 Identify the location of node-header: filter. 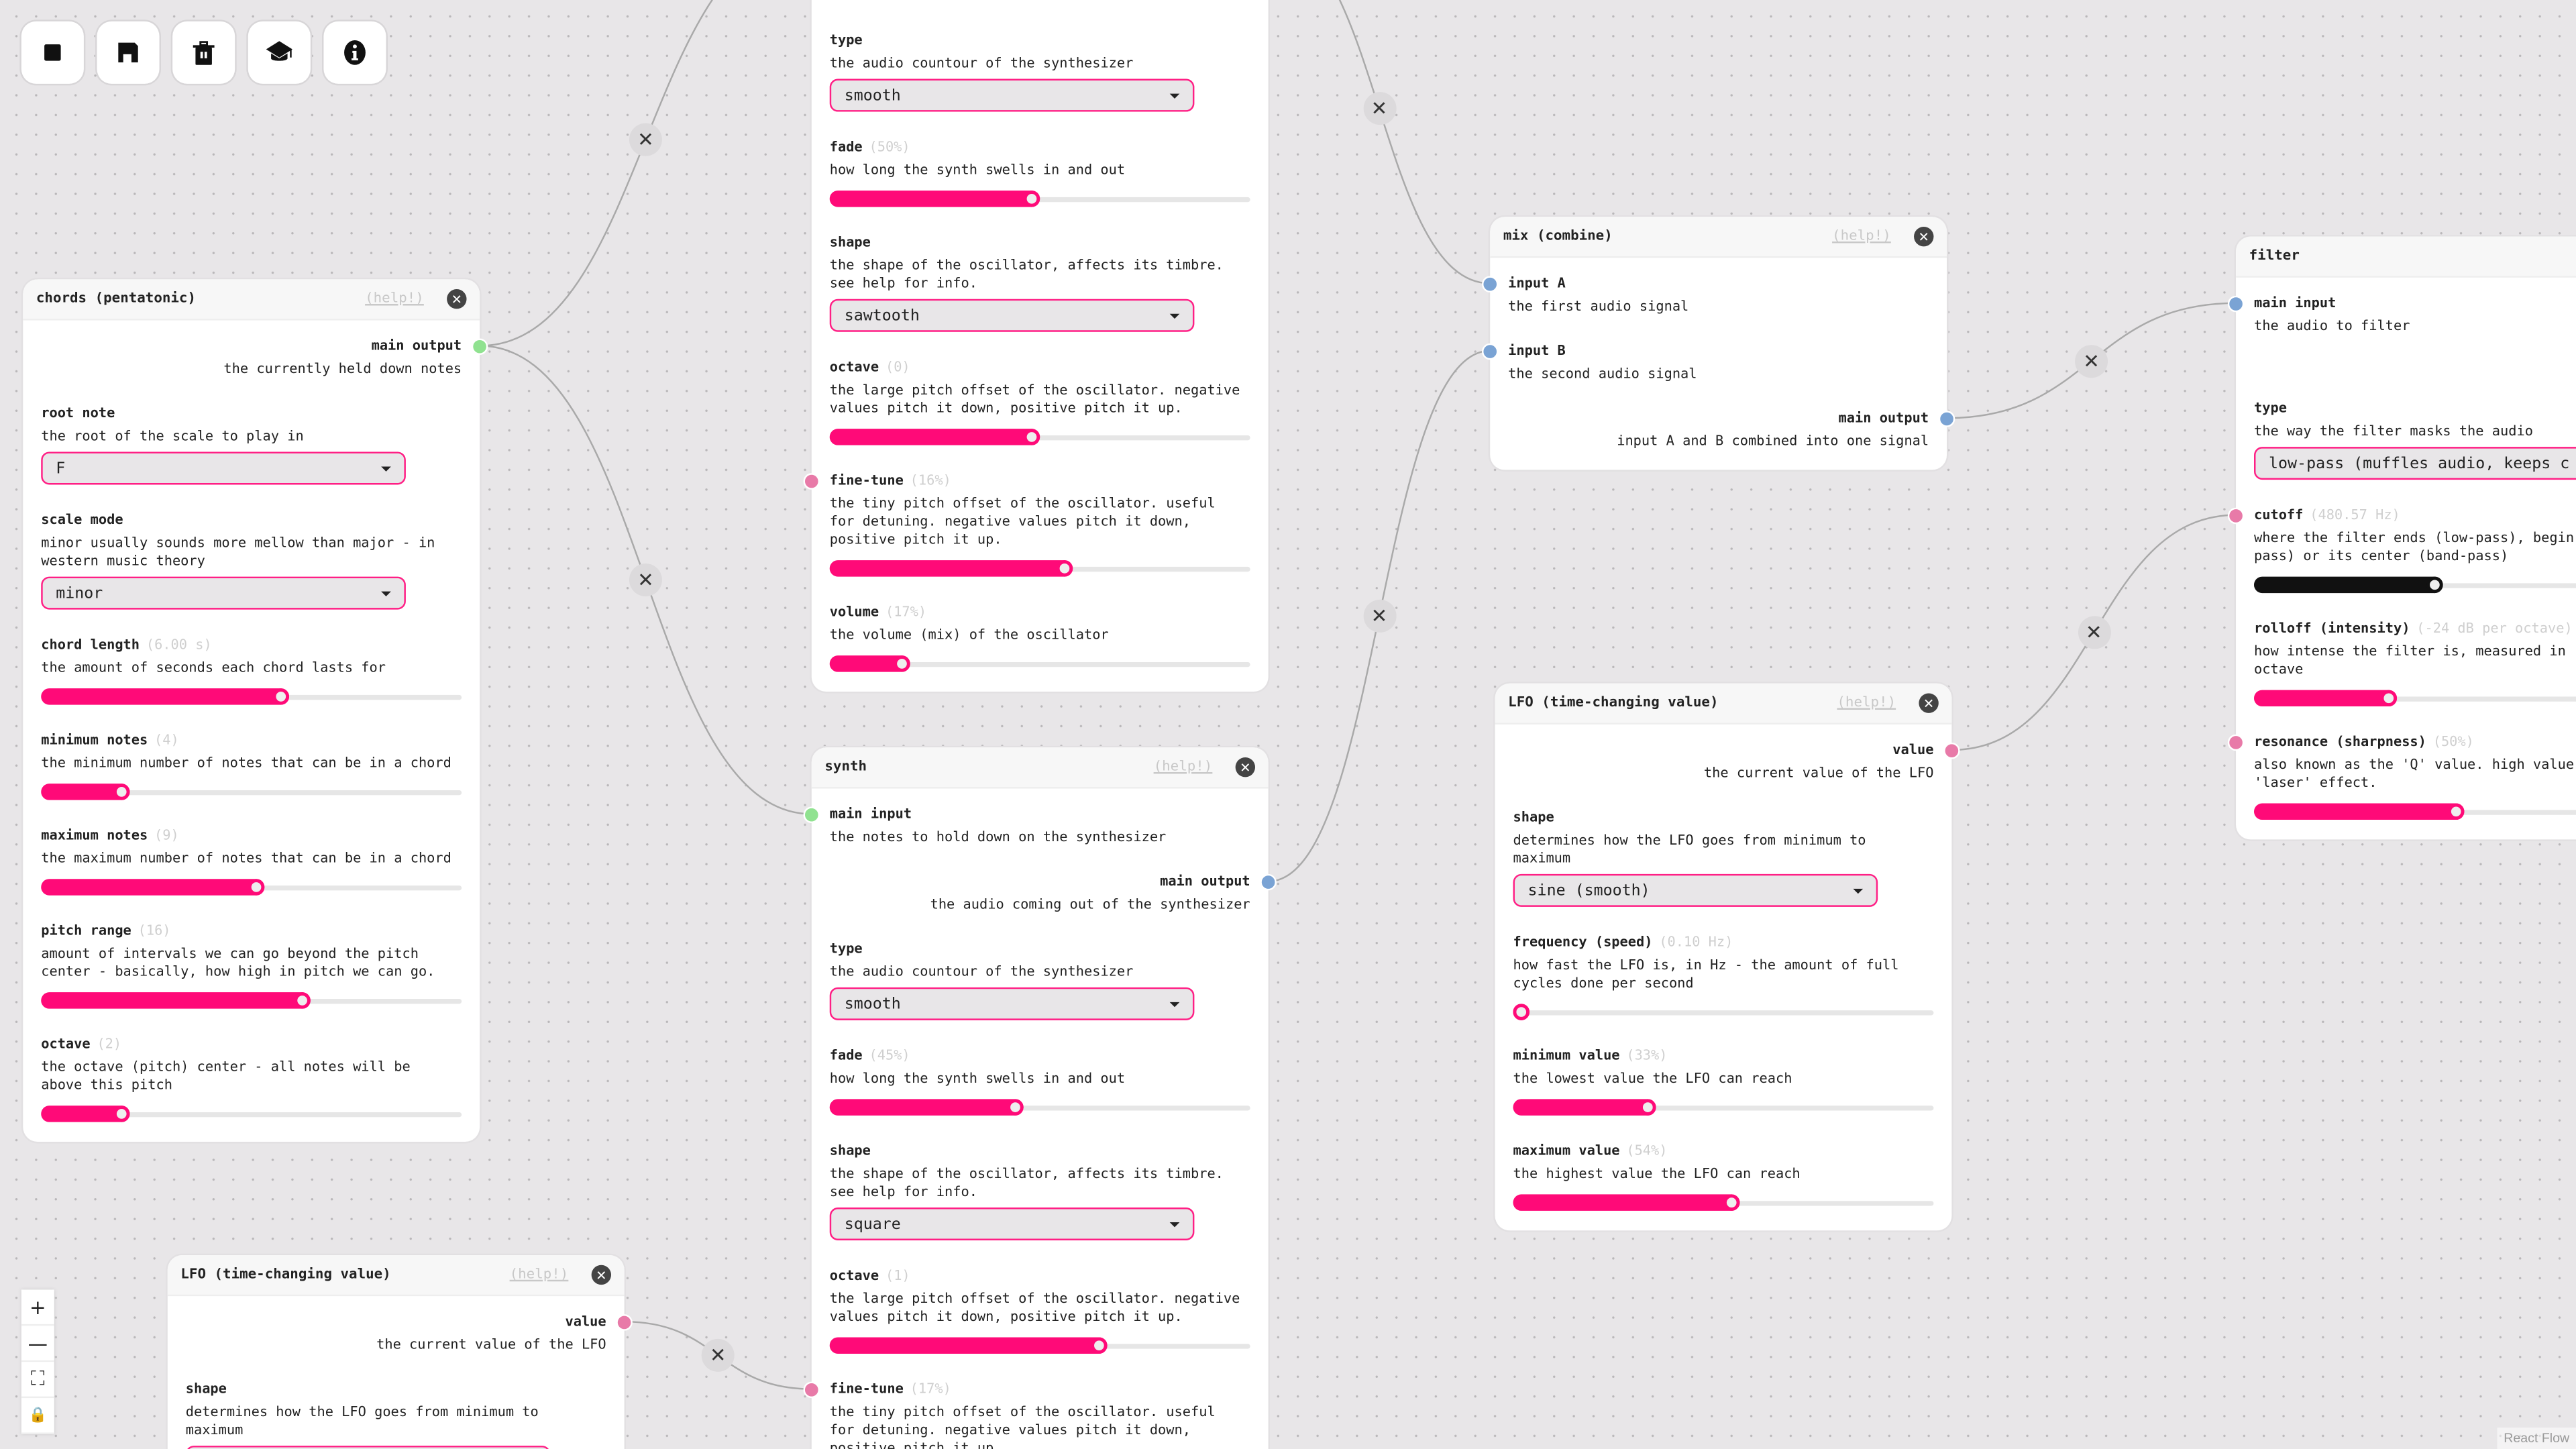
(2406, 257).